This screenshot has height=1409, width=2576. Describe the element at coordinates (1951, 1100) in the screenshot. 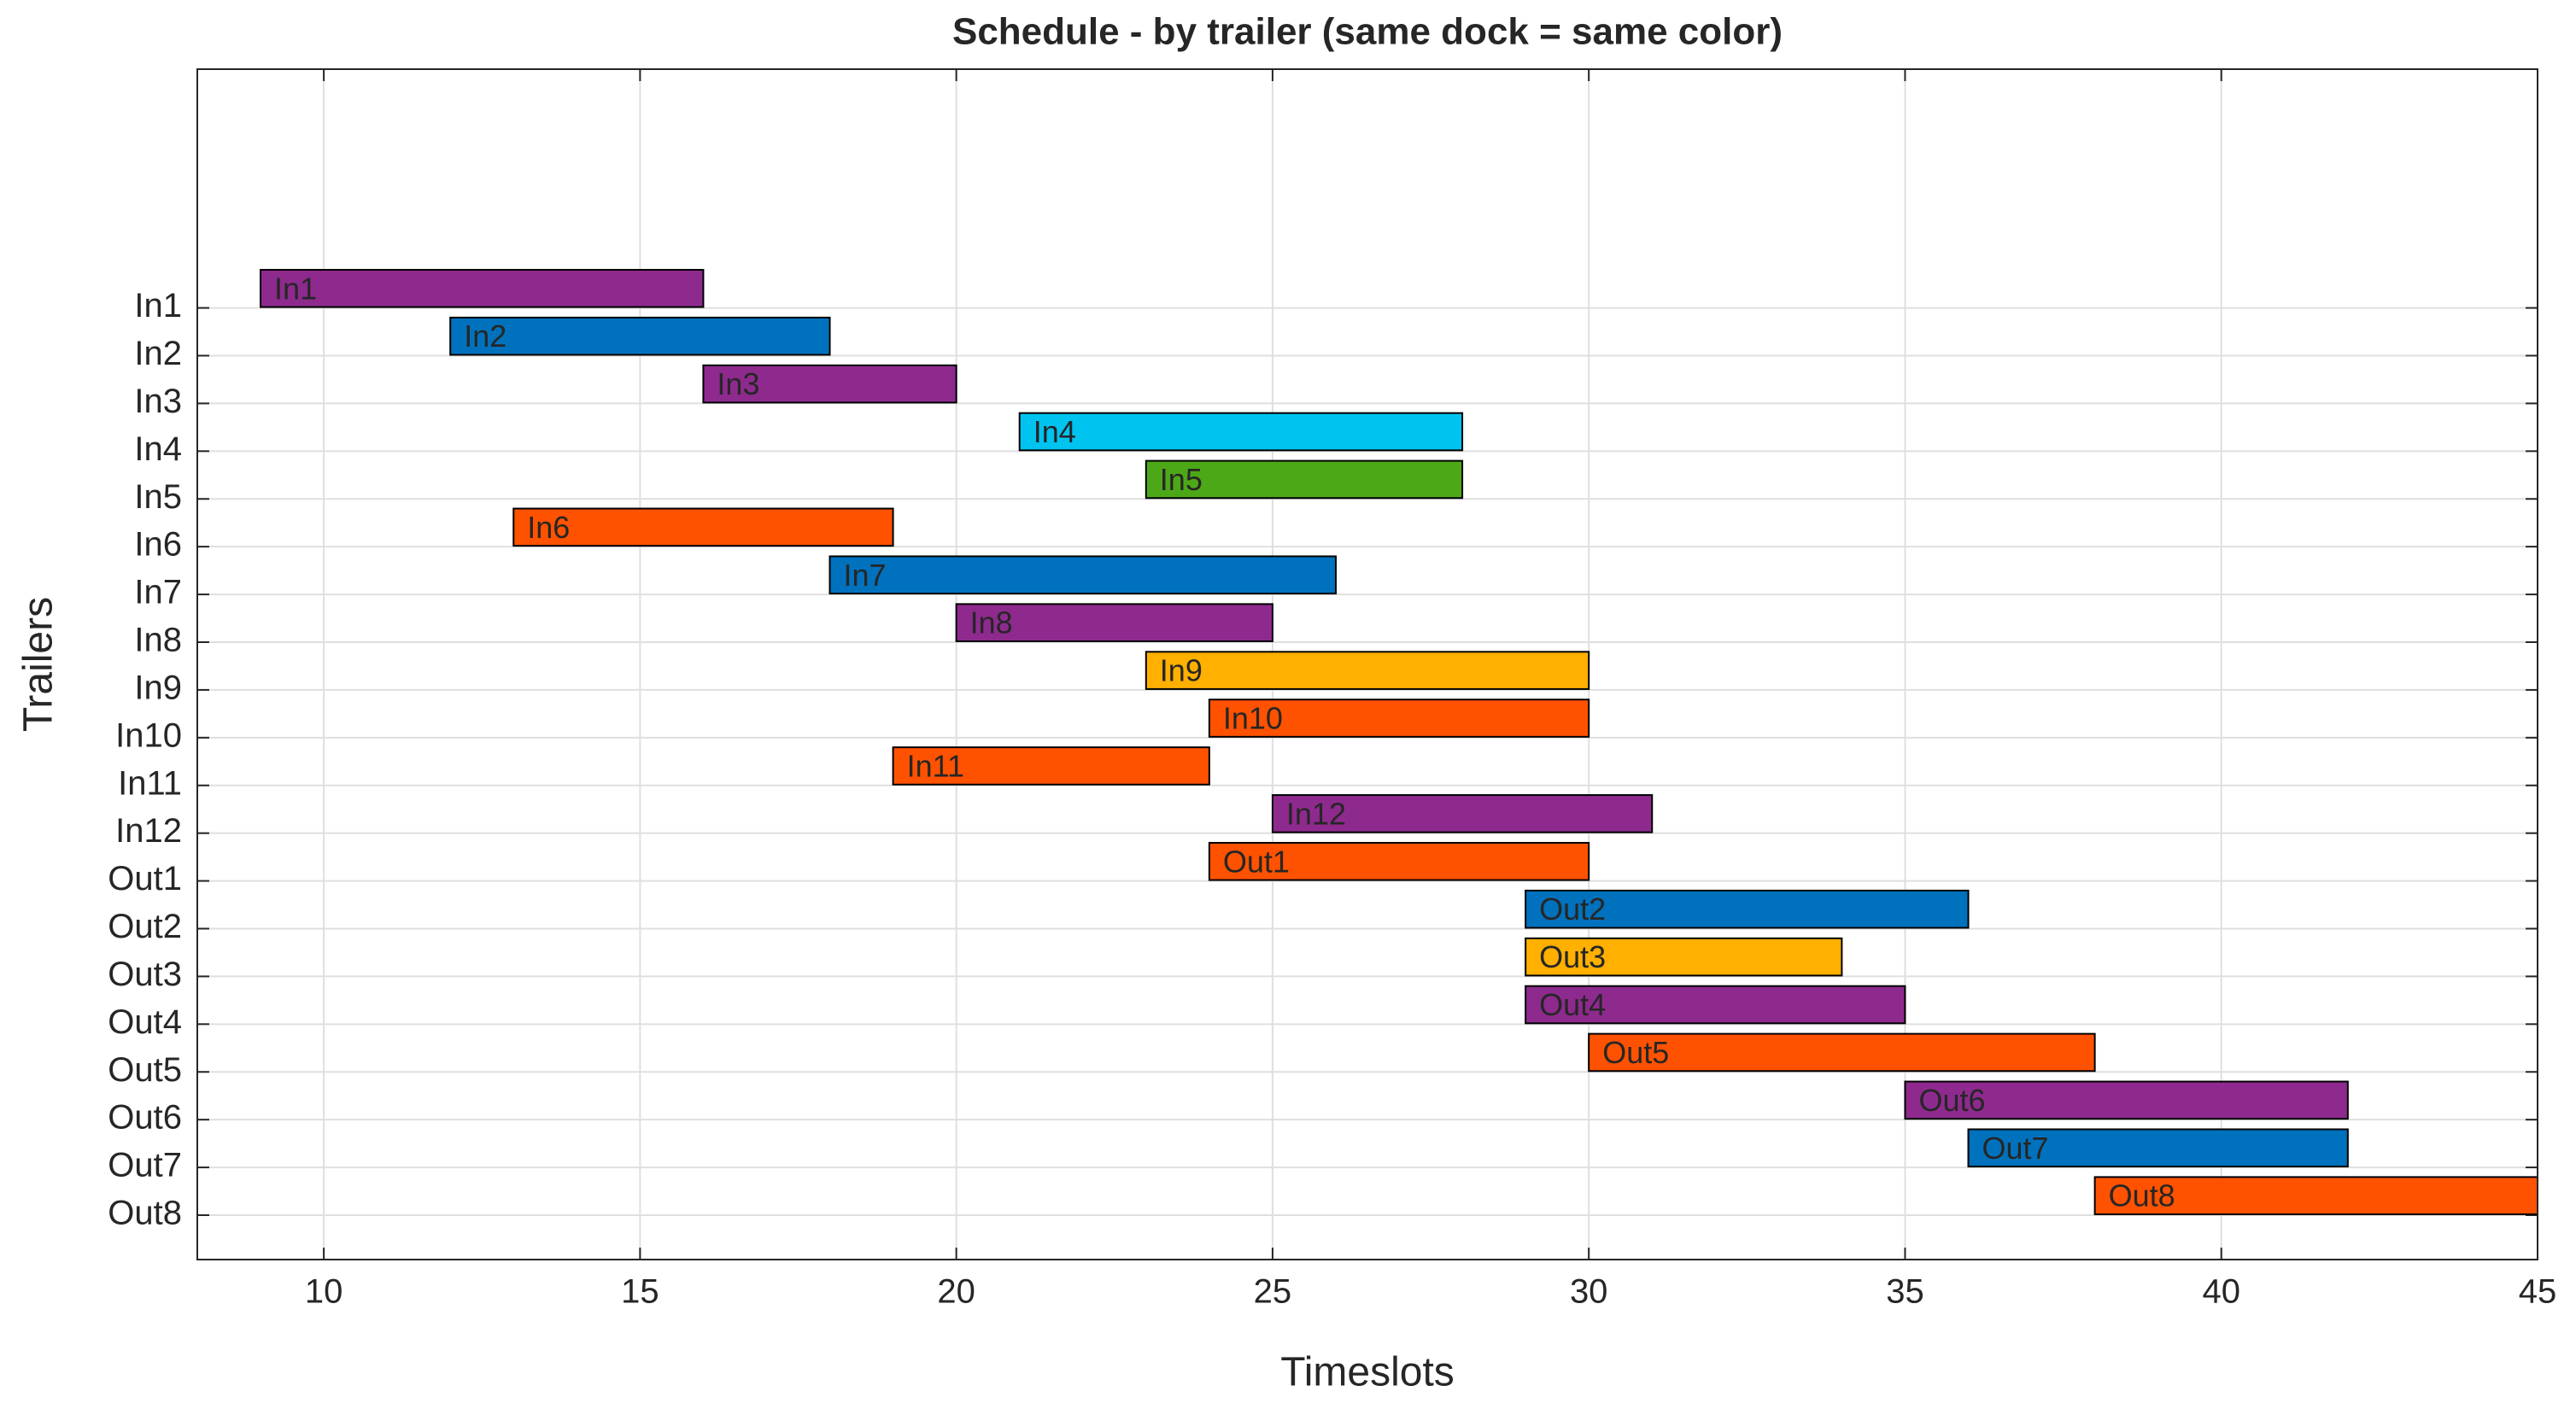

I see `bar-label: Out6` at that location.